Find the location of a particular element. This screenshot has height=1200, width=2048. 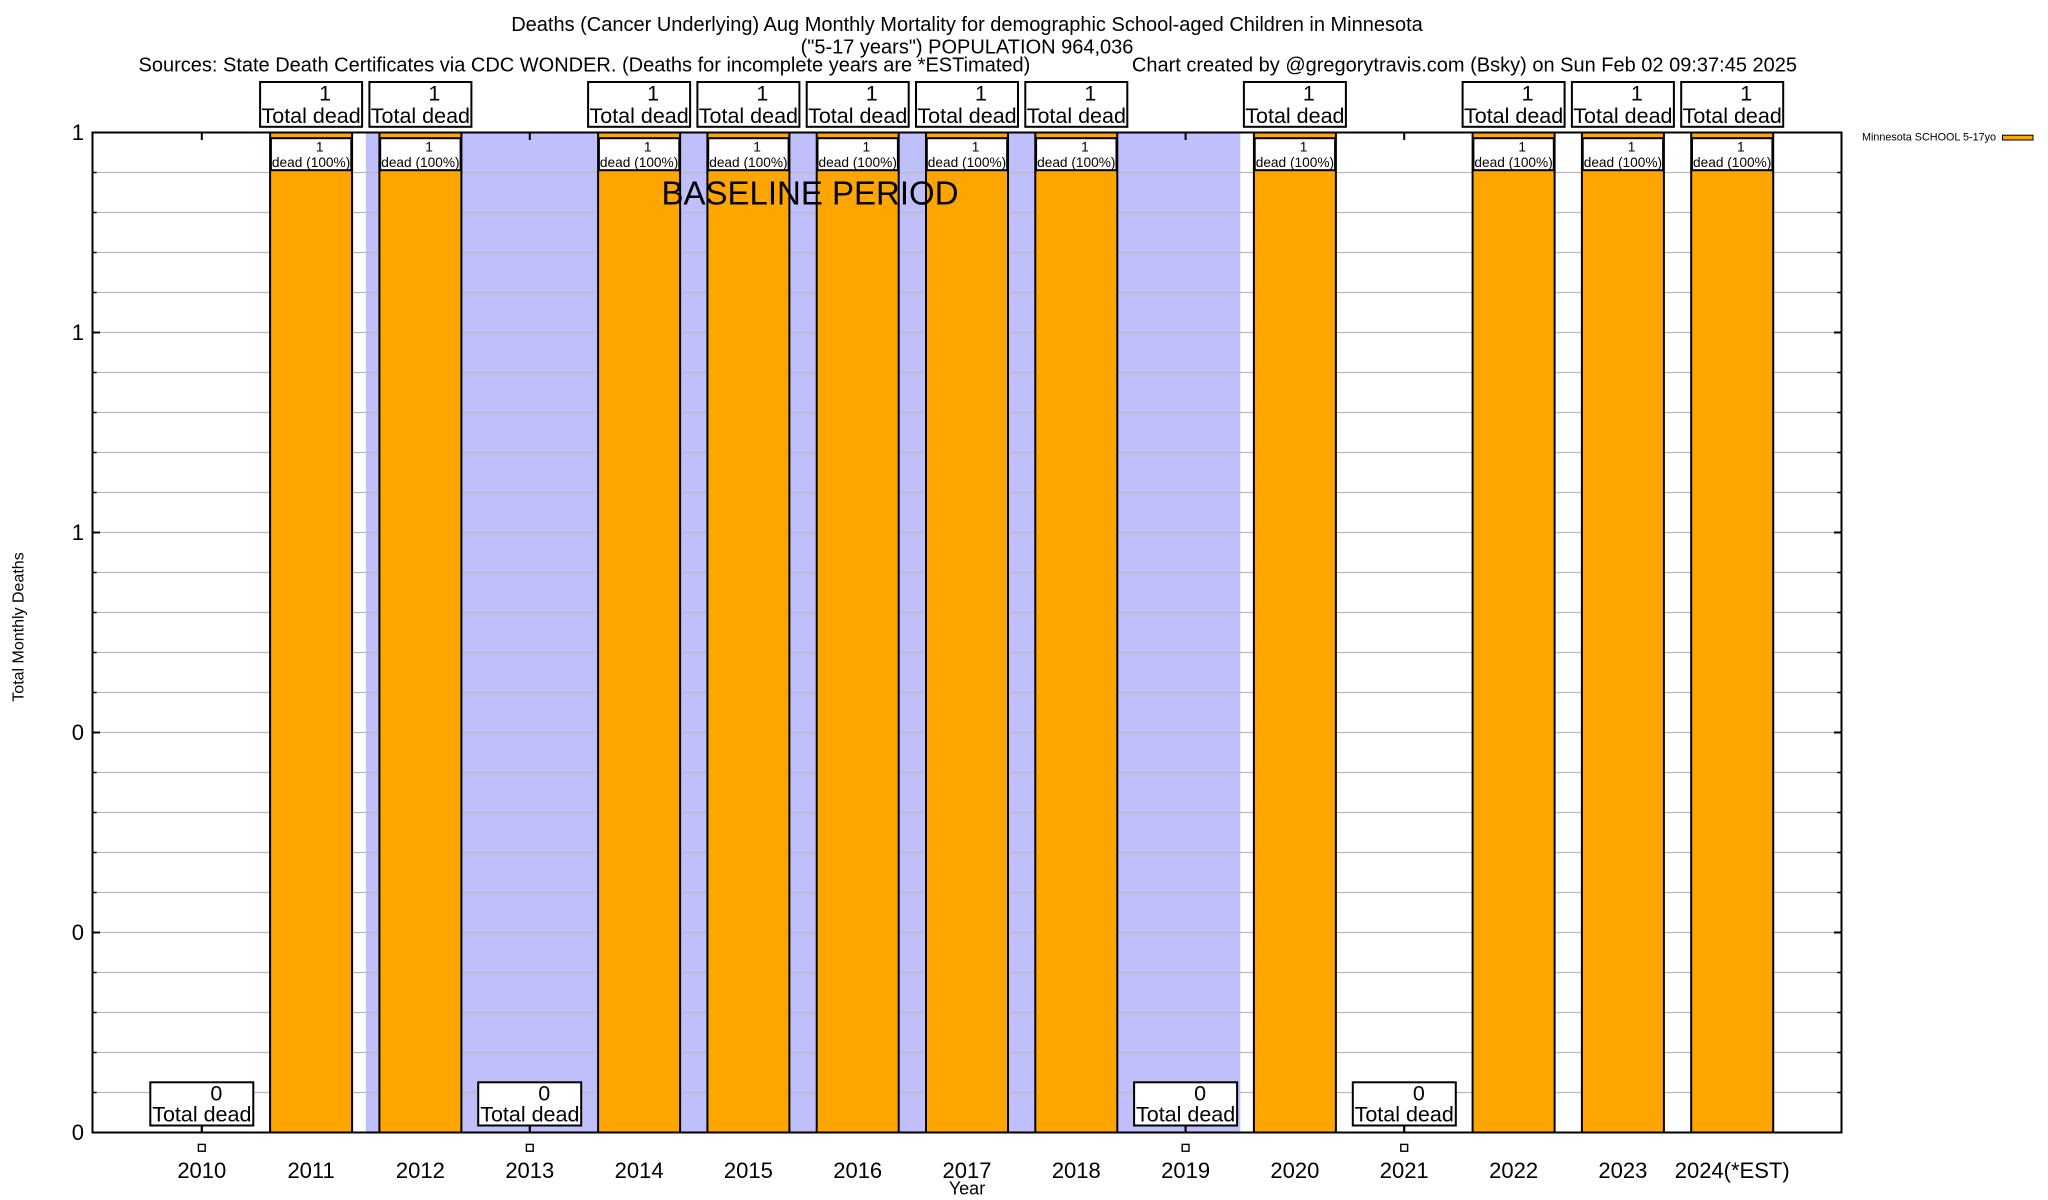

svg-text: 2016 is located at coordinates (857, 1170).